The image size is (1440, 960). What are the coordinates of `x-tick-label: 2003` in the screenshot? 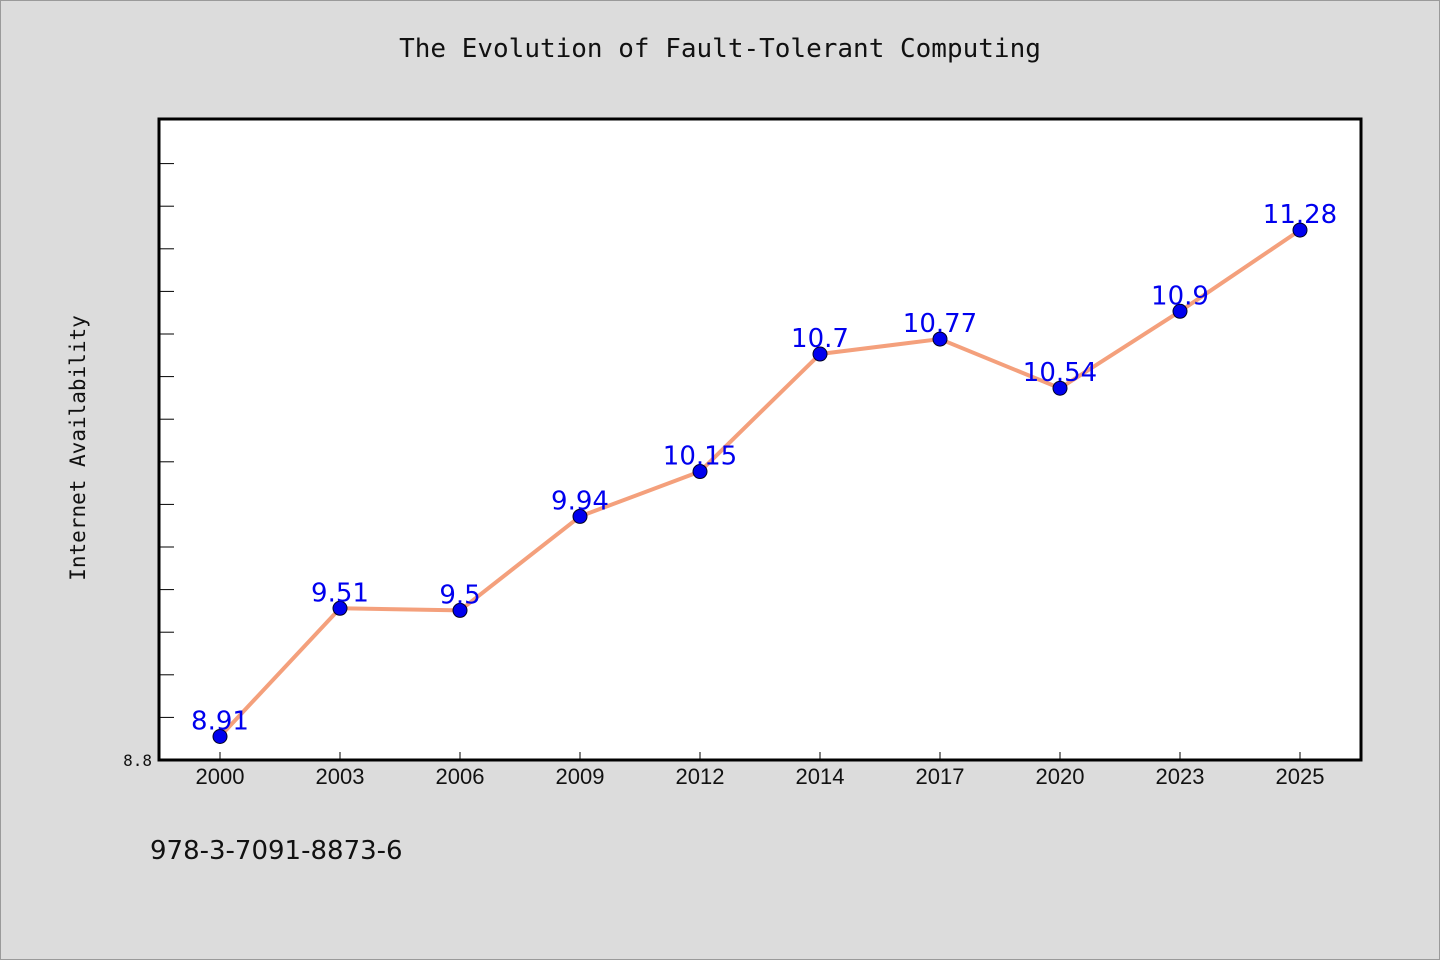 It's located at (340, 776).